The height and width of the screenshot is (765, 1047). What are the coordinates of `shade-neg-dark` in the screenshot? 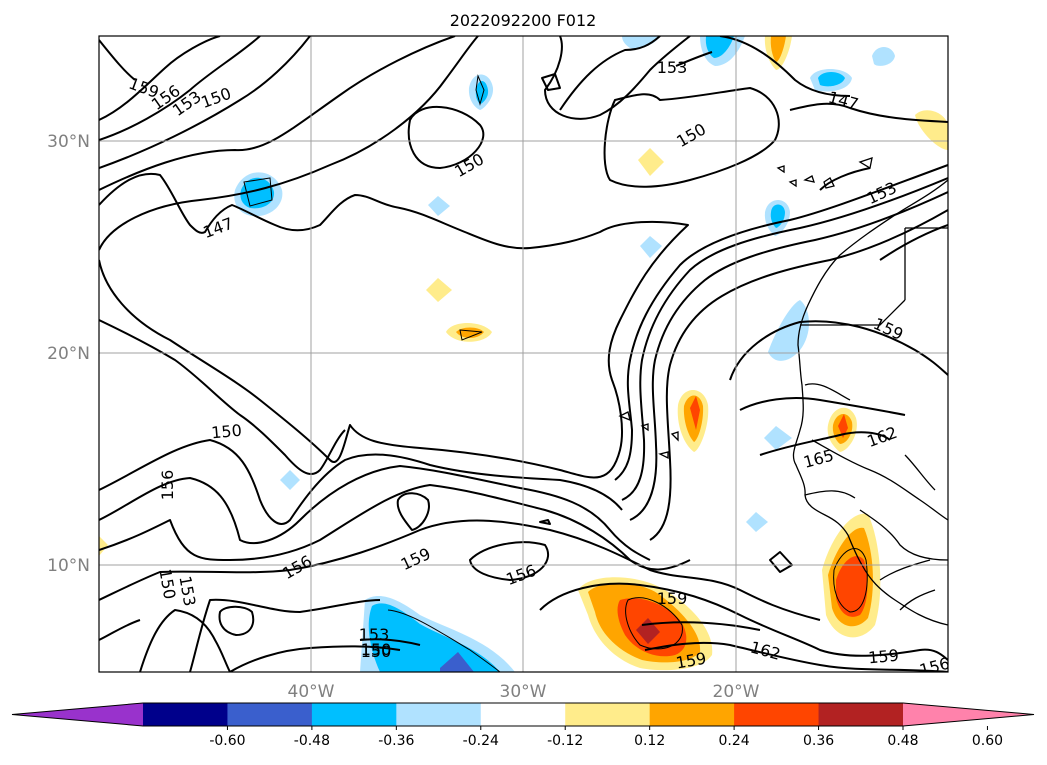 It's located at (457, 662).